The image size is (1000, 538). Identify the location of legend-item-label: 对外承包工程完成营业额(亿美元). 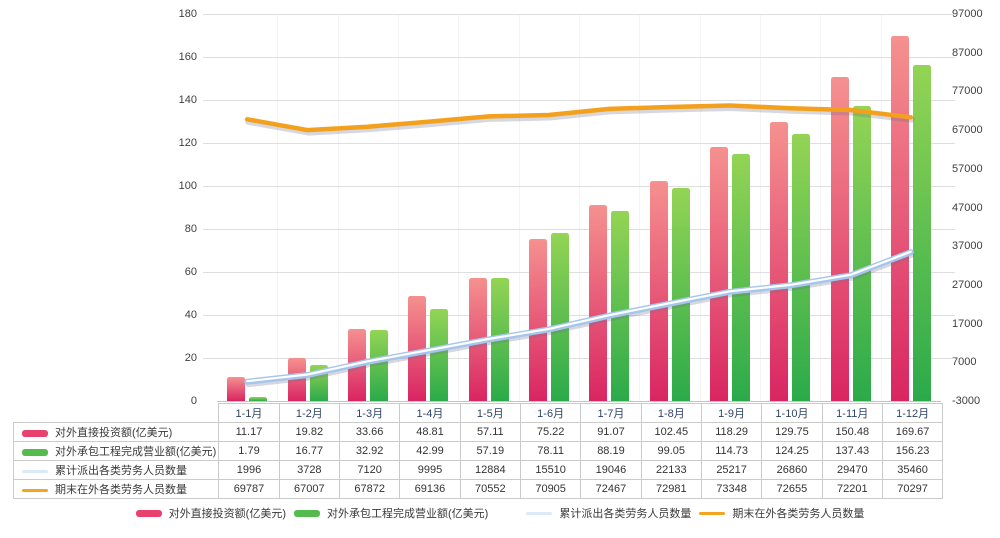
(408, 514).